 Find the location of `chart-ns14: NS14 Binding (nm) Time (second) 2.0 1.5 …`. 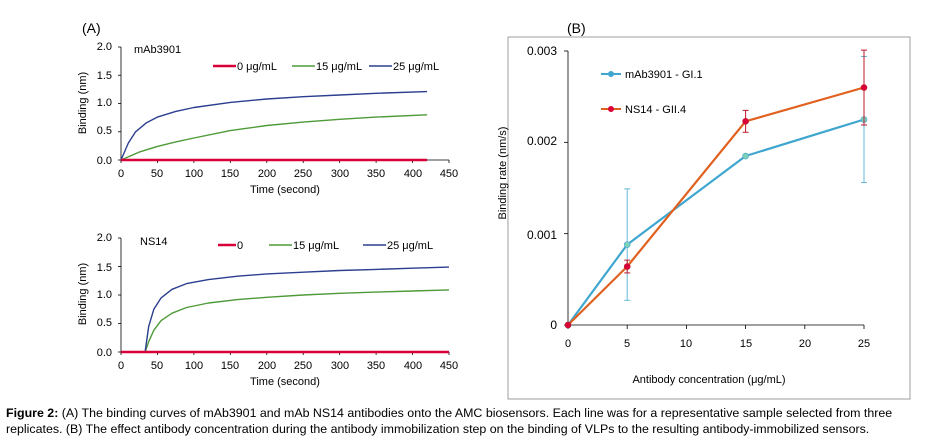

chart-ns14: NS14 Binding (nm) Time (second) 2.0 1.5 … is located at coordinates (267, 310).